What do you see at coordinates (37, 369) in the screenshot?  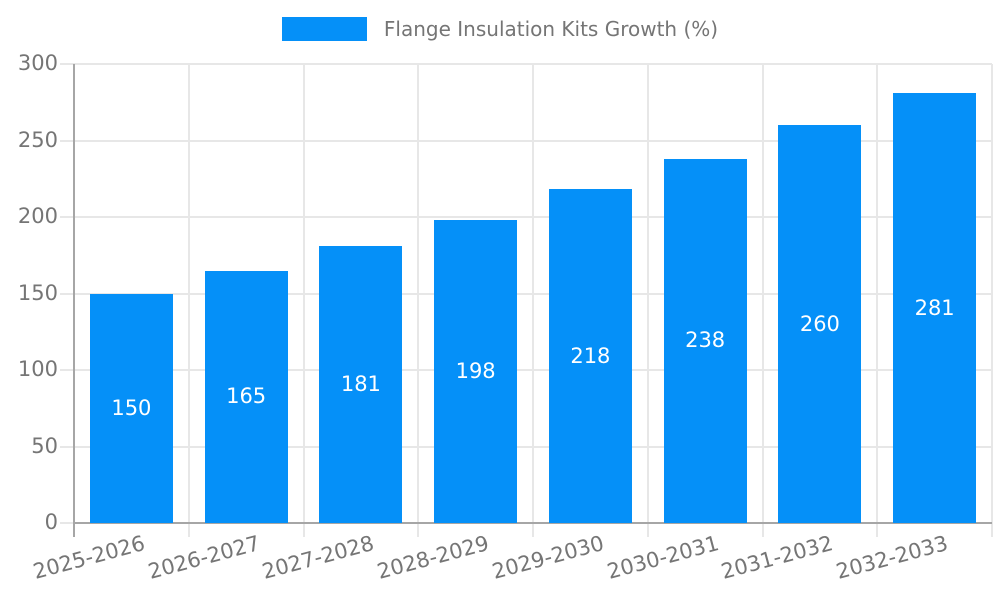 I see `y-tick-label: 100` at bounding box center [37, 369].